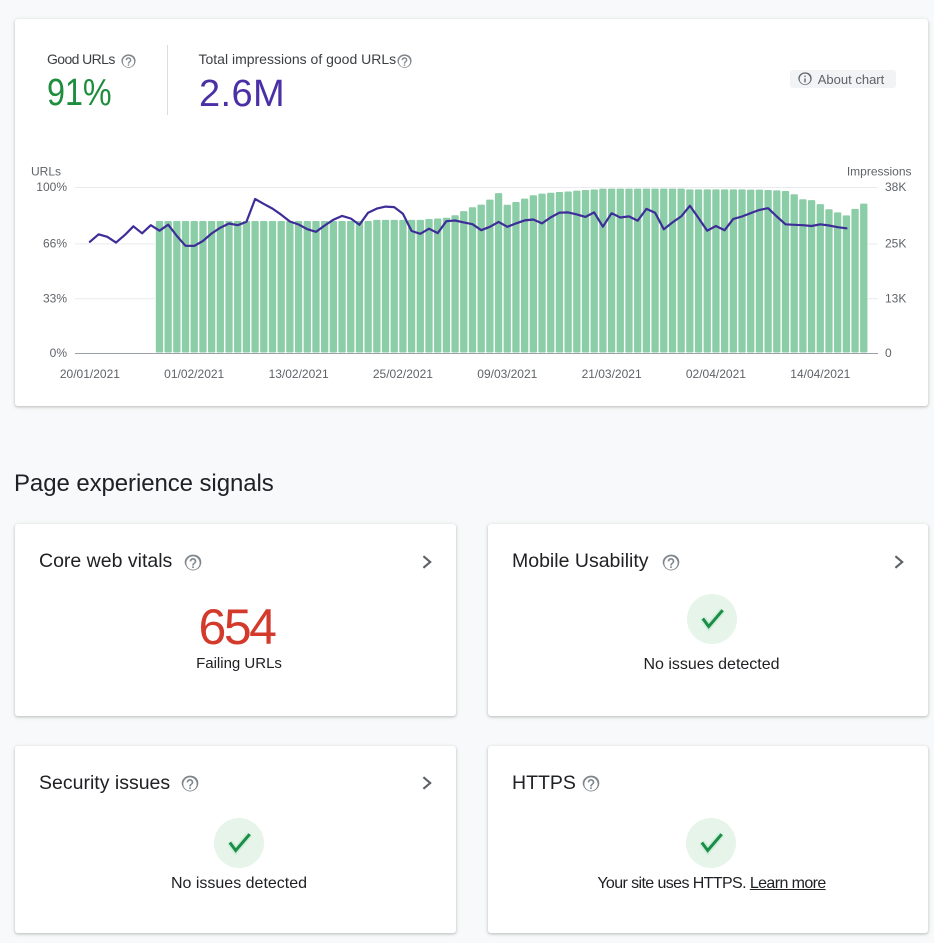 This screenshot has width=934, height=943. I want to click on svg-text: Impressions, so click(879, 172).